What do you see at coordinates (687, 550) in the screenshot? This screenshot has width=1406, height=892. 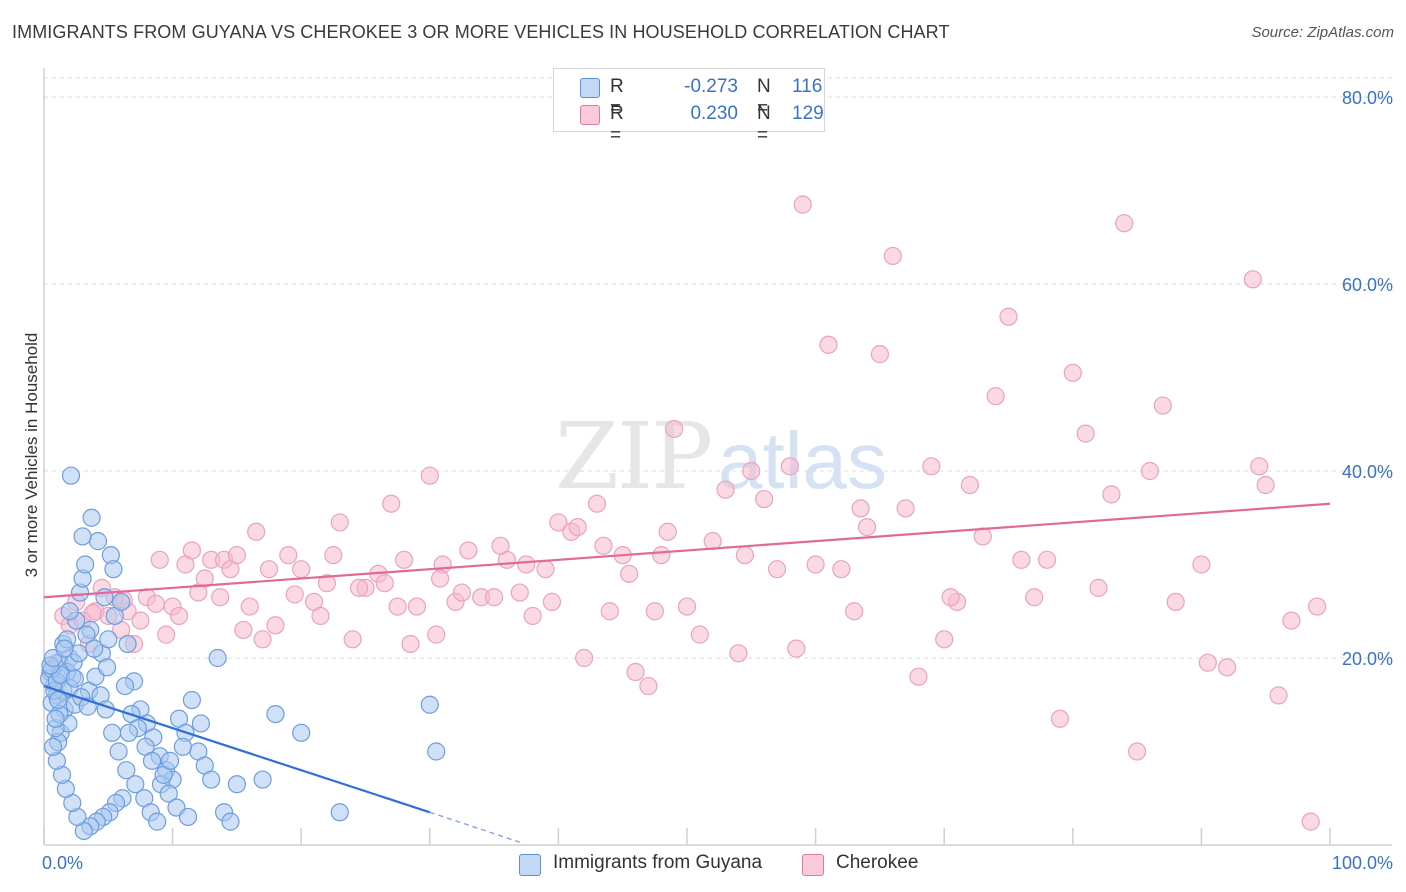 I see `cherokee-trend-line` at bounding box center [687, 550].